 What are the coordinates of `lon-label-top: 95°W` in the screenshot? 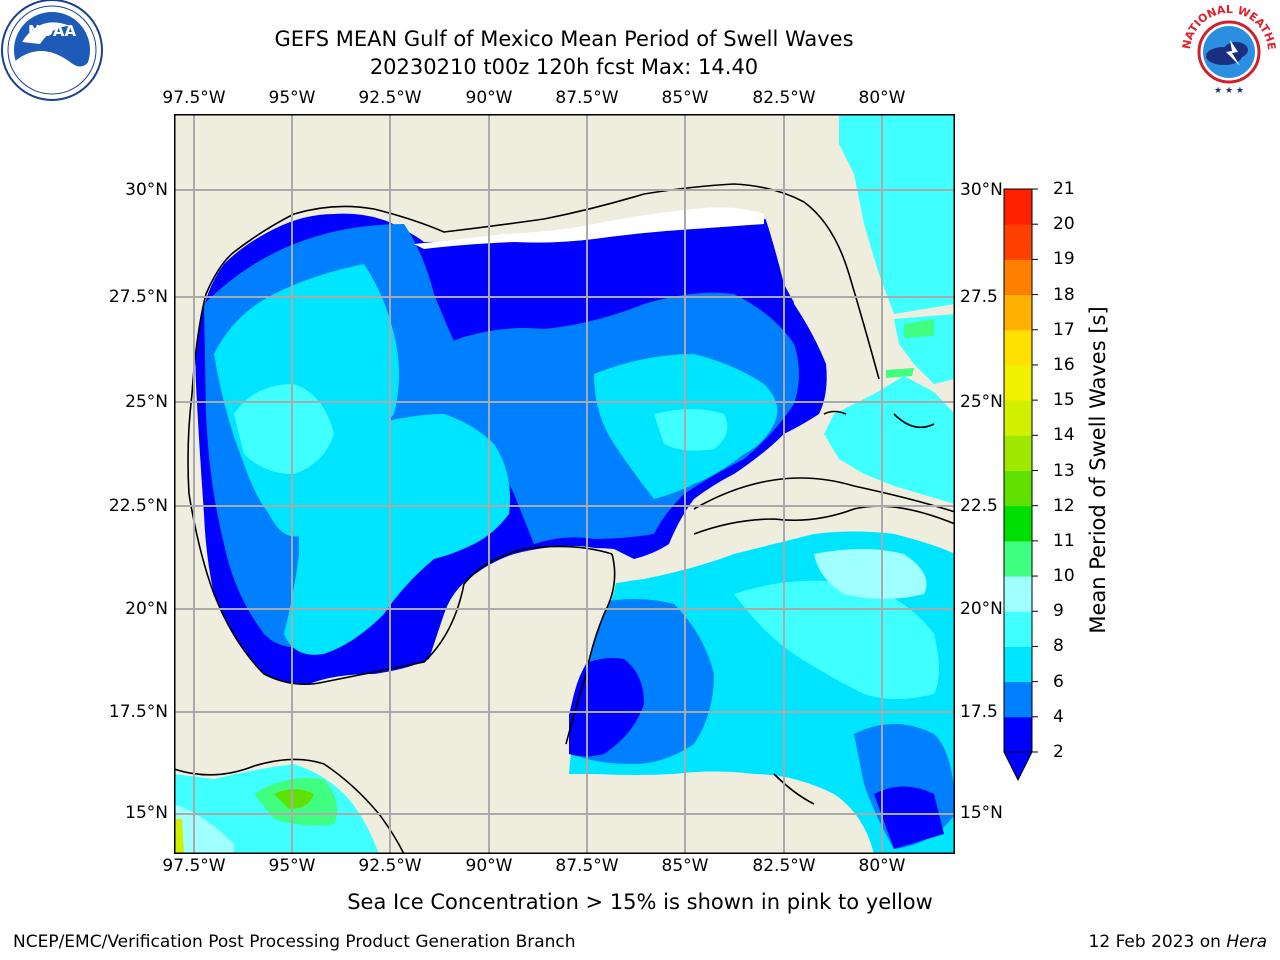 It's located at (292, 98).